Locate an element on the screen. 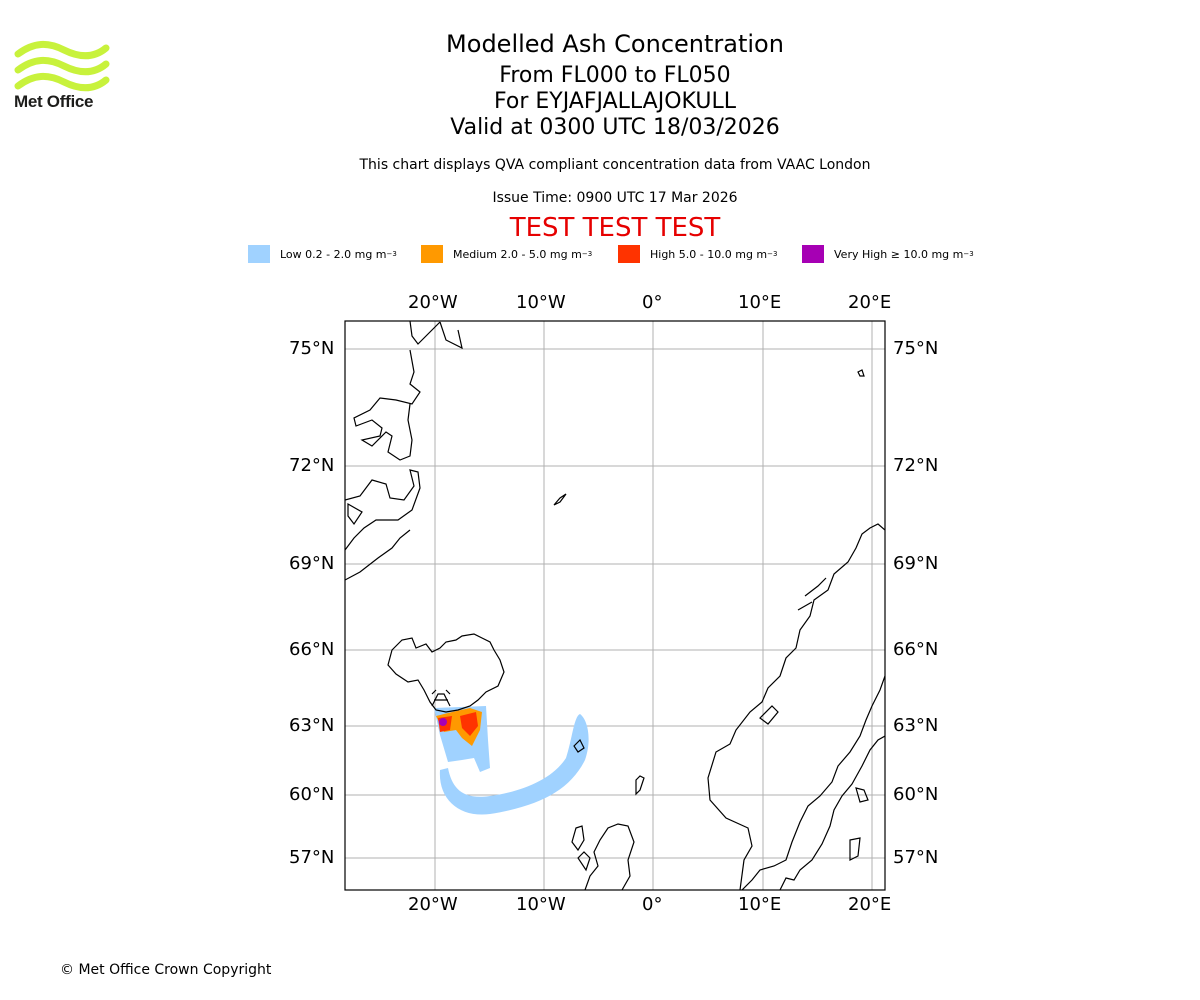 The image size is (1200, 1000). lat-label-right: 63°N is located at coordinates (916, 725).